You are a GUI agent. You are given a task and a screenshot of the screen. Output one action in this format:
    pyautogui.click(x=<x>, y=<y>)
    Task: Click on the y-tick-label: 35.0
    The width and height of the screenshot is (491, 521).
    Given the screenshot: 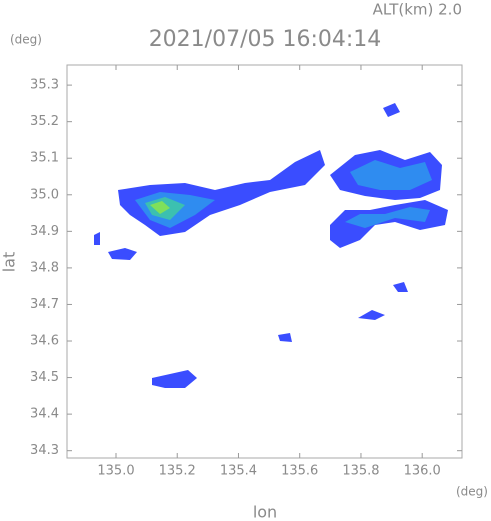 What is the action you would take?
    pyautogui.click(x=44, y=194)
    